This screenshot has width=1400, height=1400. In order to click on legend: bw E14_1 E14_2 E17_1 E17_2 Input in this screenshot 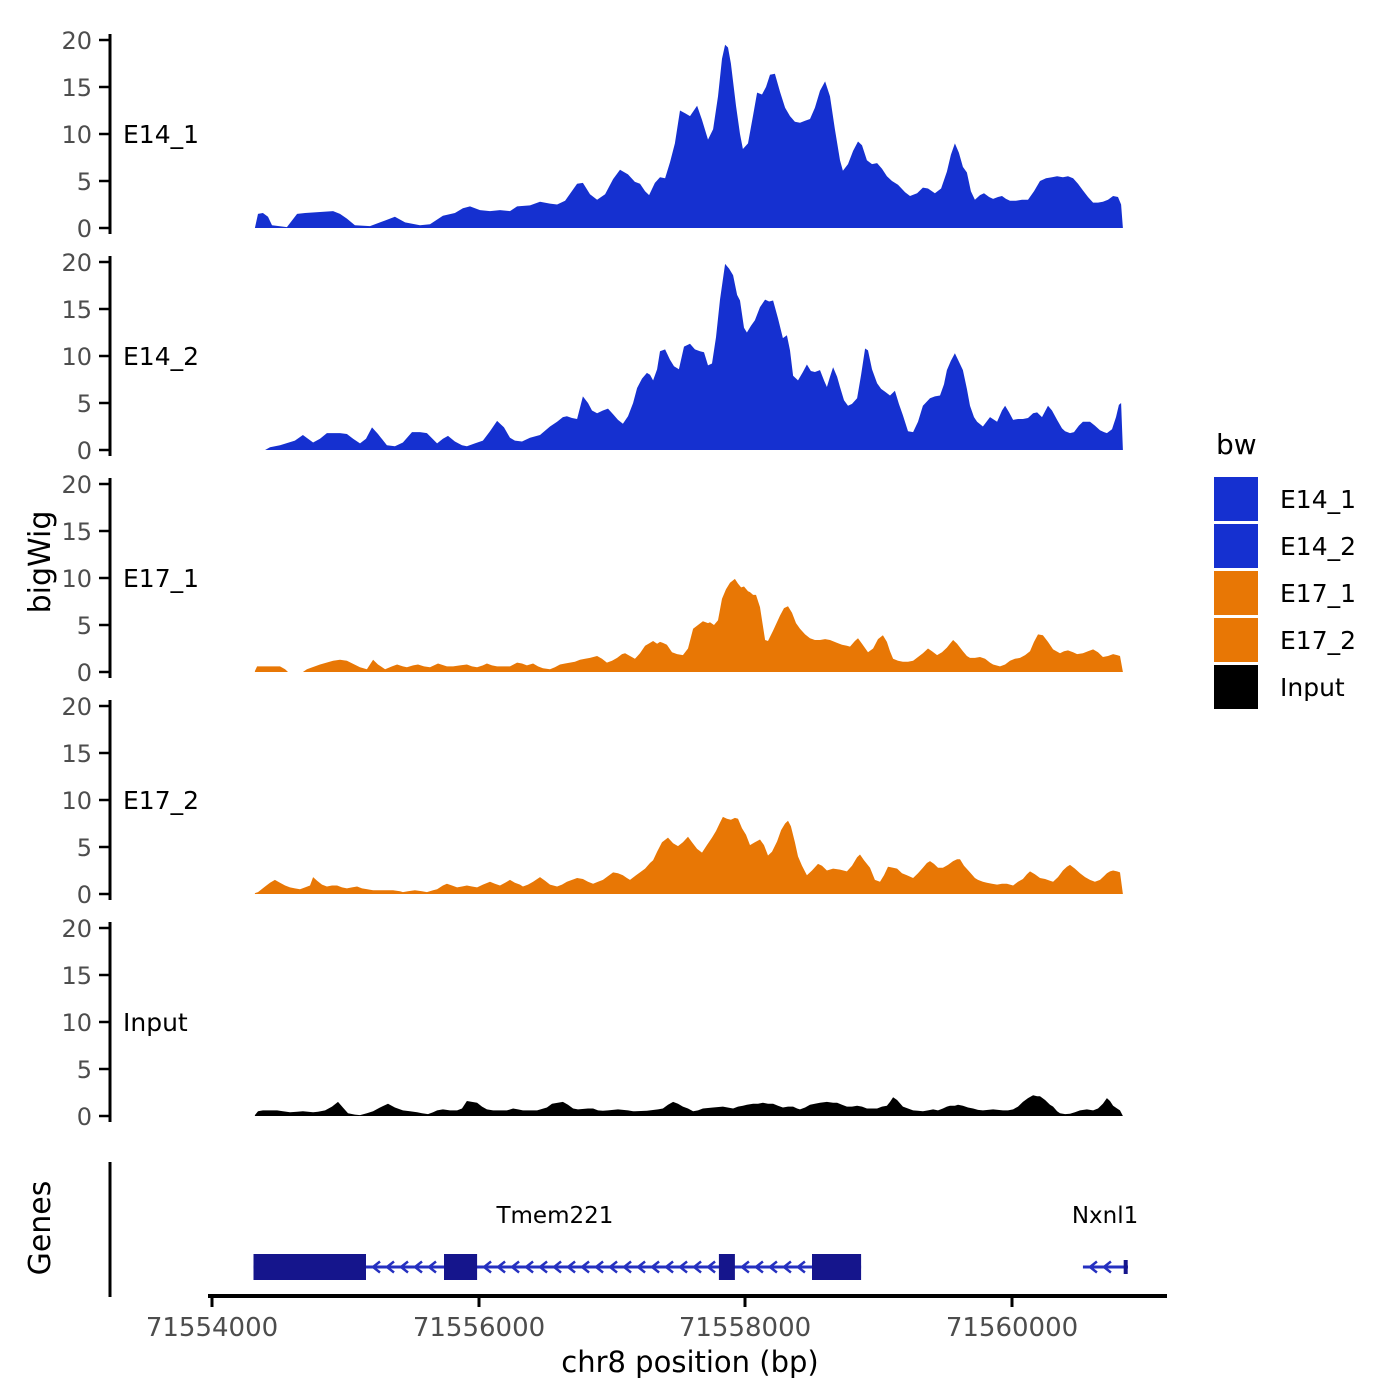, I will do `click(1285, 570)`.